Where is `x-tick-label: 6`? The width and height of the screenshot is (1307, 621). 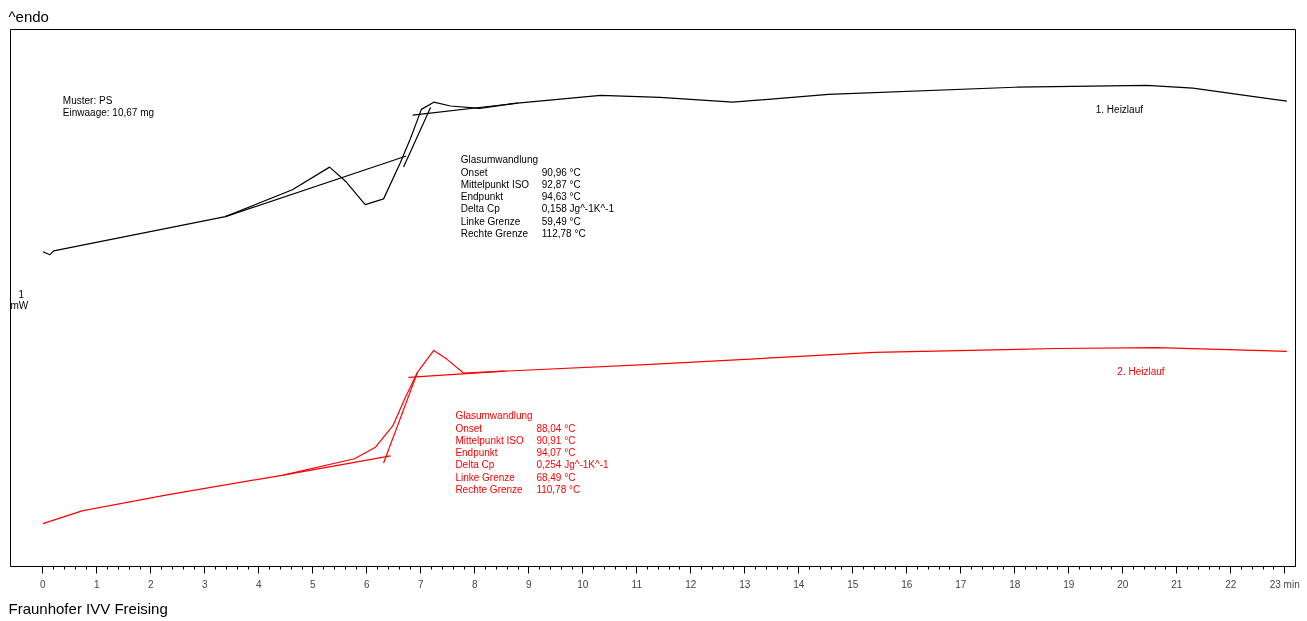
x-tick-label: 6 is located at coordinates (367, 584).